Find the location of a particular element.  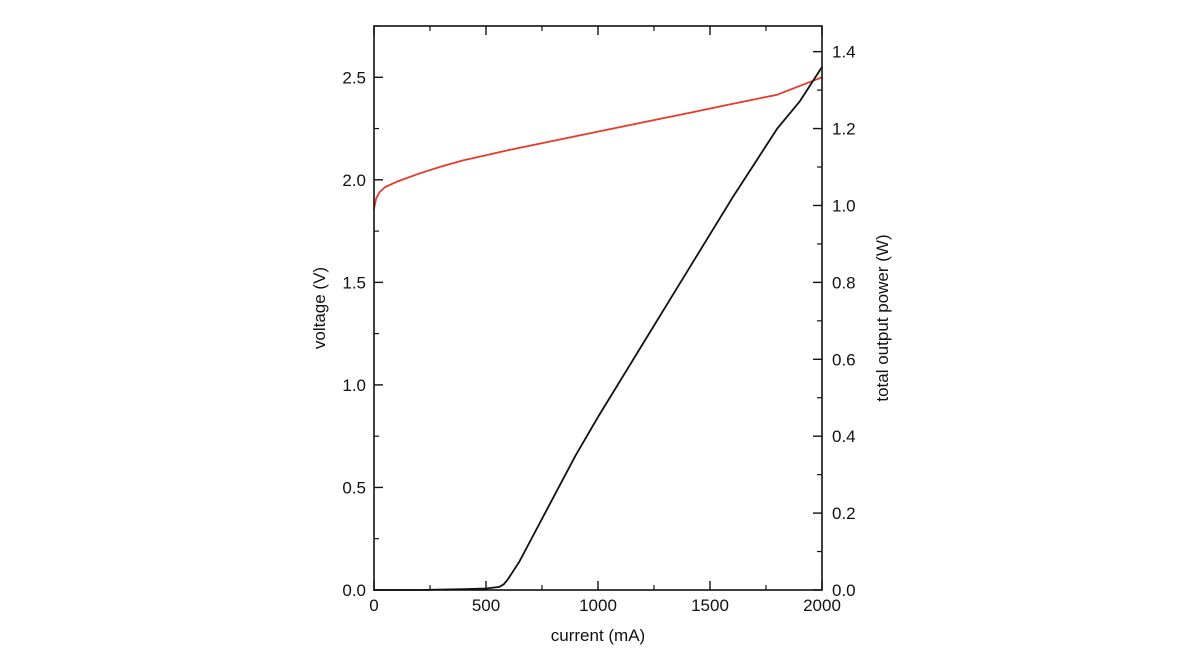

y2-tick-label: 0.0 is located at coordinates (844, 590).